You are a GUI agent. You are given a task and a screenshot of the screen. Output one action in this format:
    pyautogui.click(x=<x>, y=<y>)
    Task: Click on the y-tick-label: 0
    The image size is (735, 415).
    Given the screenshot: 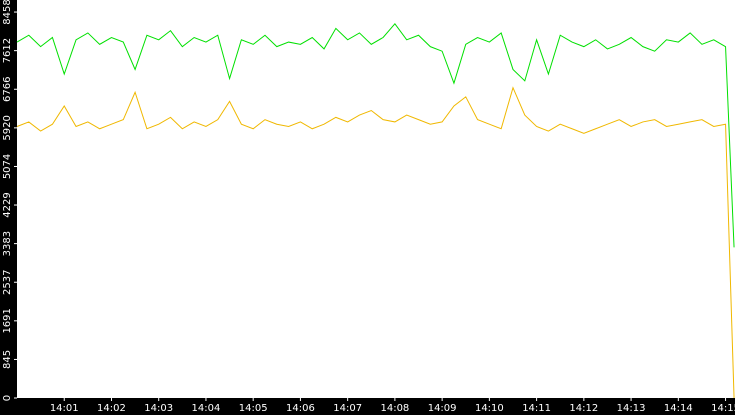 What is the action you would take?
    pyautogui.click(x=7, y=398)
    